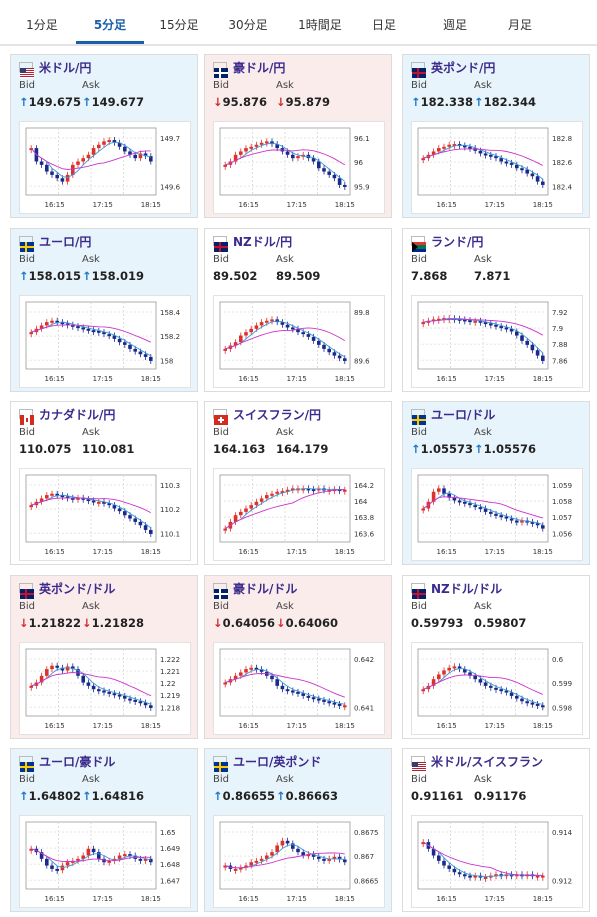 The image size is (597, 917). I want to click on mini-chart: 0.642 0.641 16:15 17:15 18:15, so click(299, 688).